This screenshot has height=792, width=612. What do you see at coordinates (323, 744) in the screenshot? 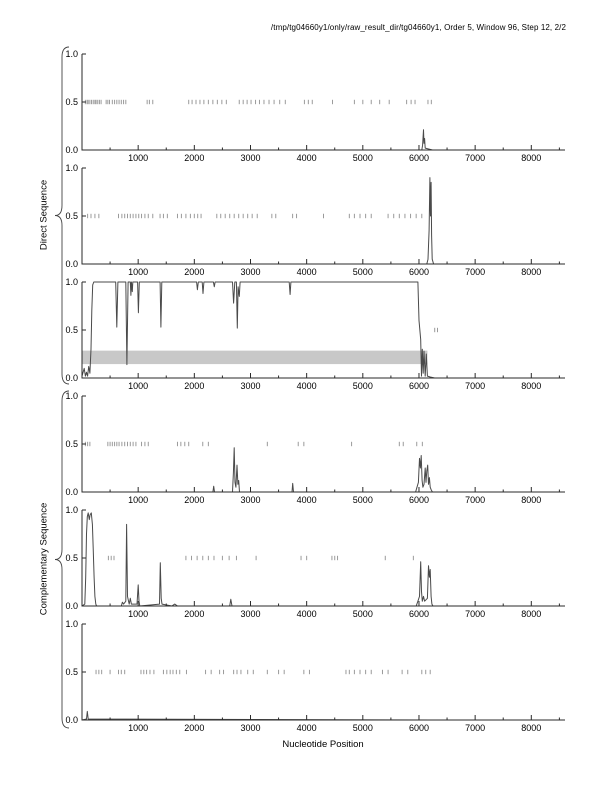
I see `x-axis-label: Nucleotide Position` at bounding box center [323, 744].